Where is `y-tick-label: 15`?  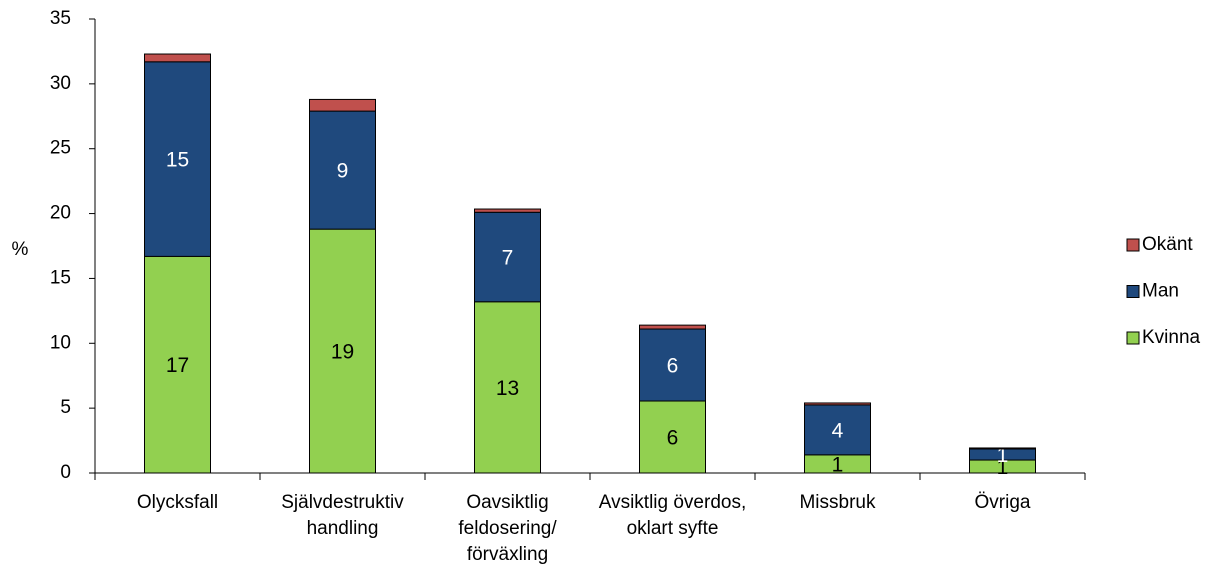 y-tick-label: 15 is located at coordinates (60, 277).